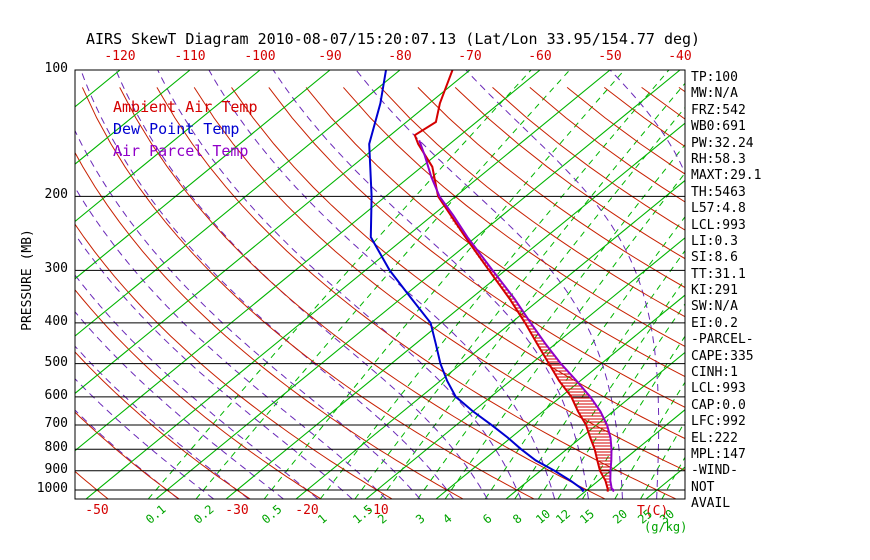 The image size is (870, 560). What do you see at coordinates (56, 395) in the screenshot?
I see `pressure-tick: 600` at bounding box center [56, 395].